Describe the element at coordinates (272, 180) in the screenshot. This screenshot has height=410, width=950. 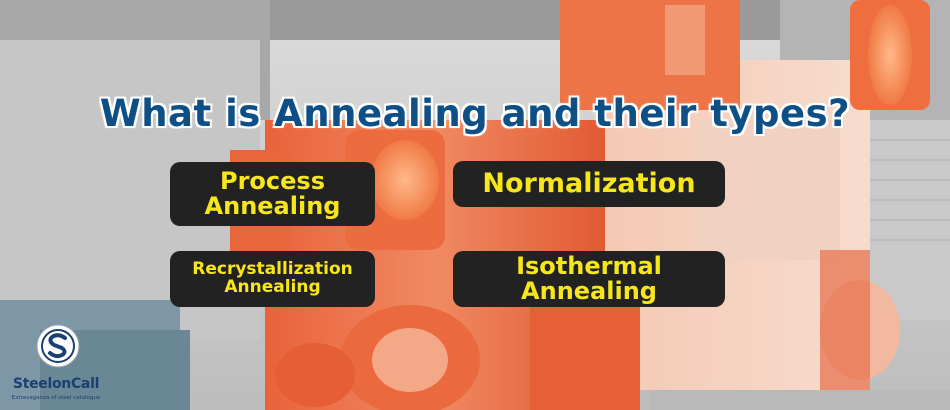
I see `type-label-line1: Process` at that location.